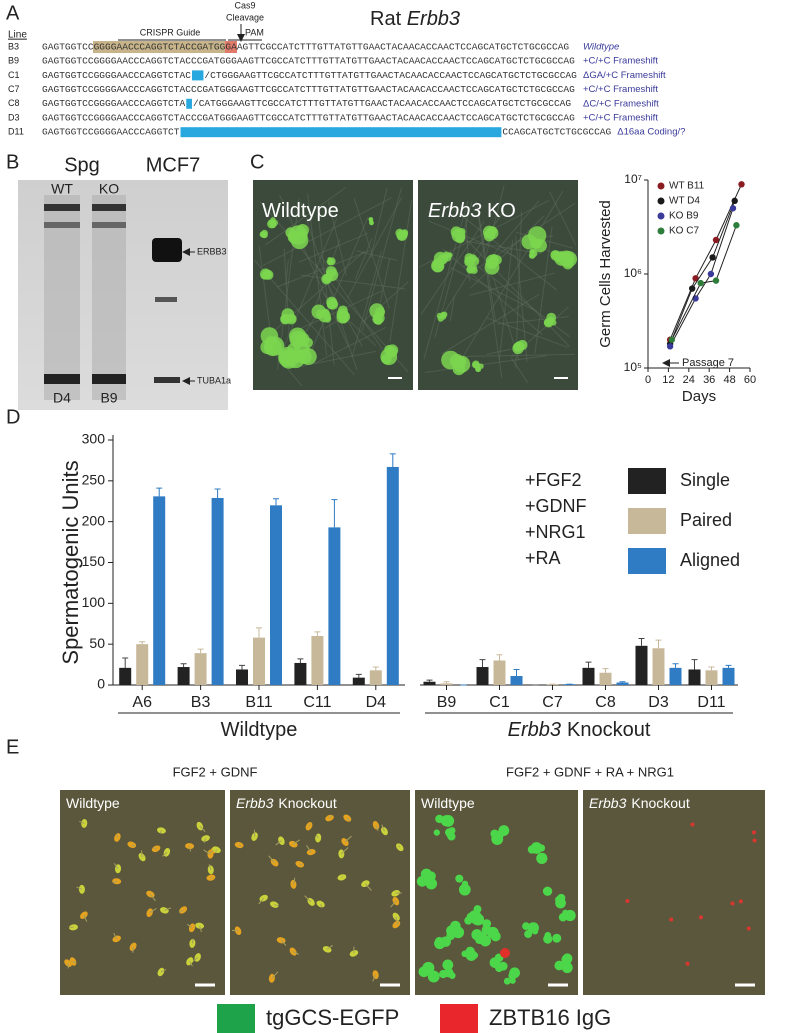 The height and width of the screenshot is (1033, 800). I want to click on series-line, so click(701, 277).